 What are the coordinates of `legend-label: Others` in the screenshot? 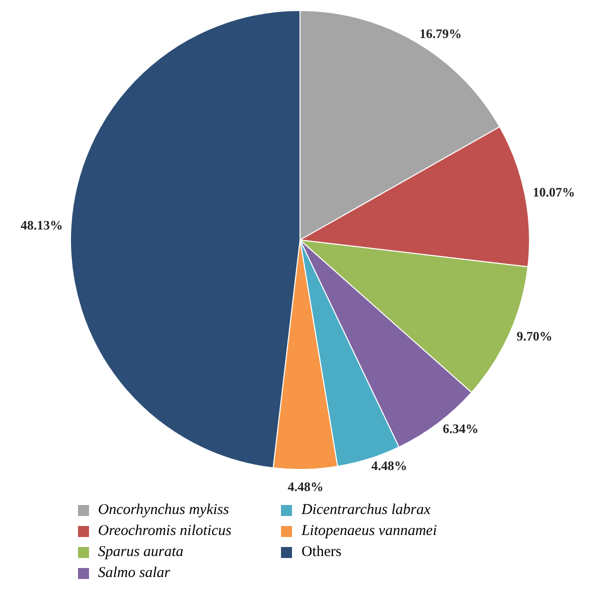 It's located at (321, 552).